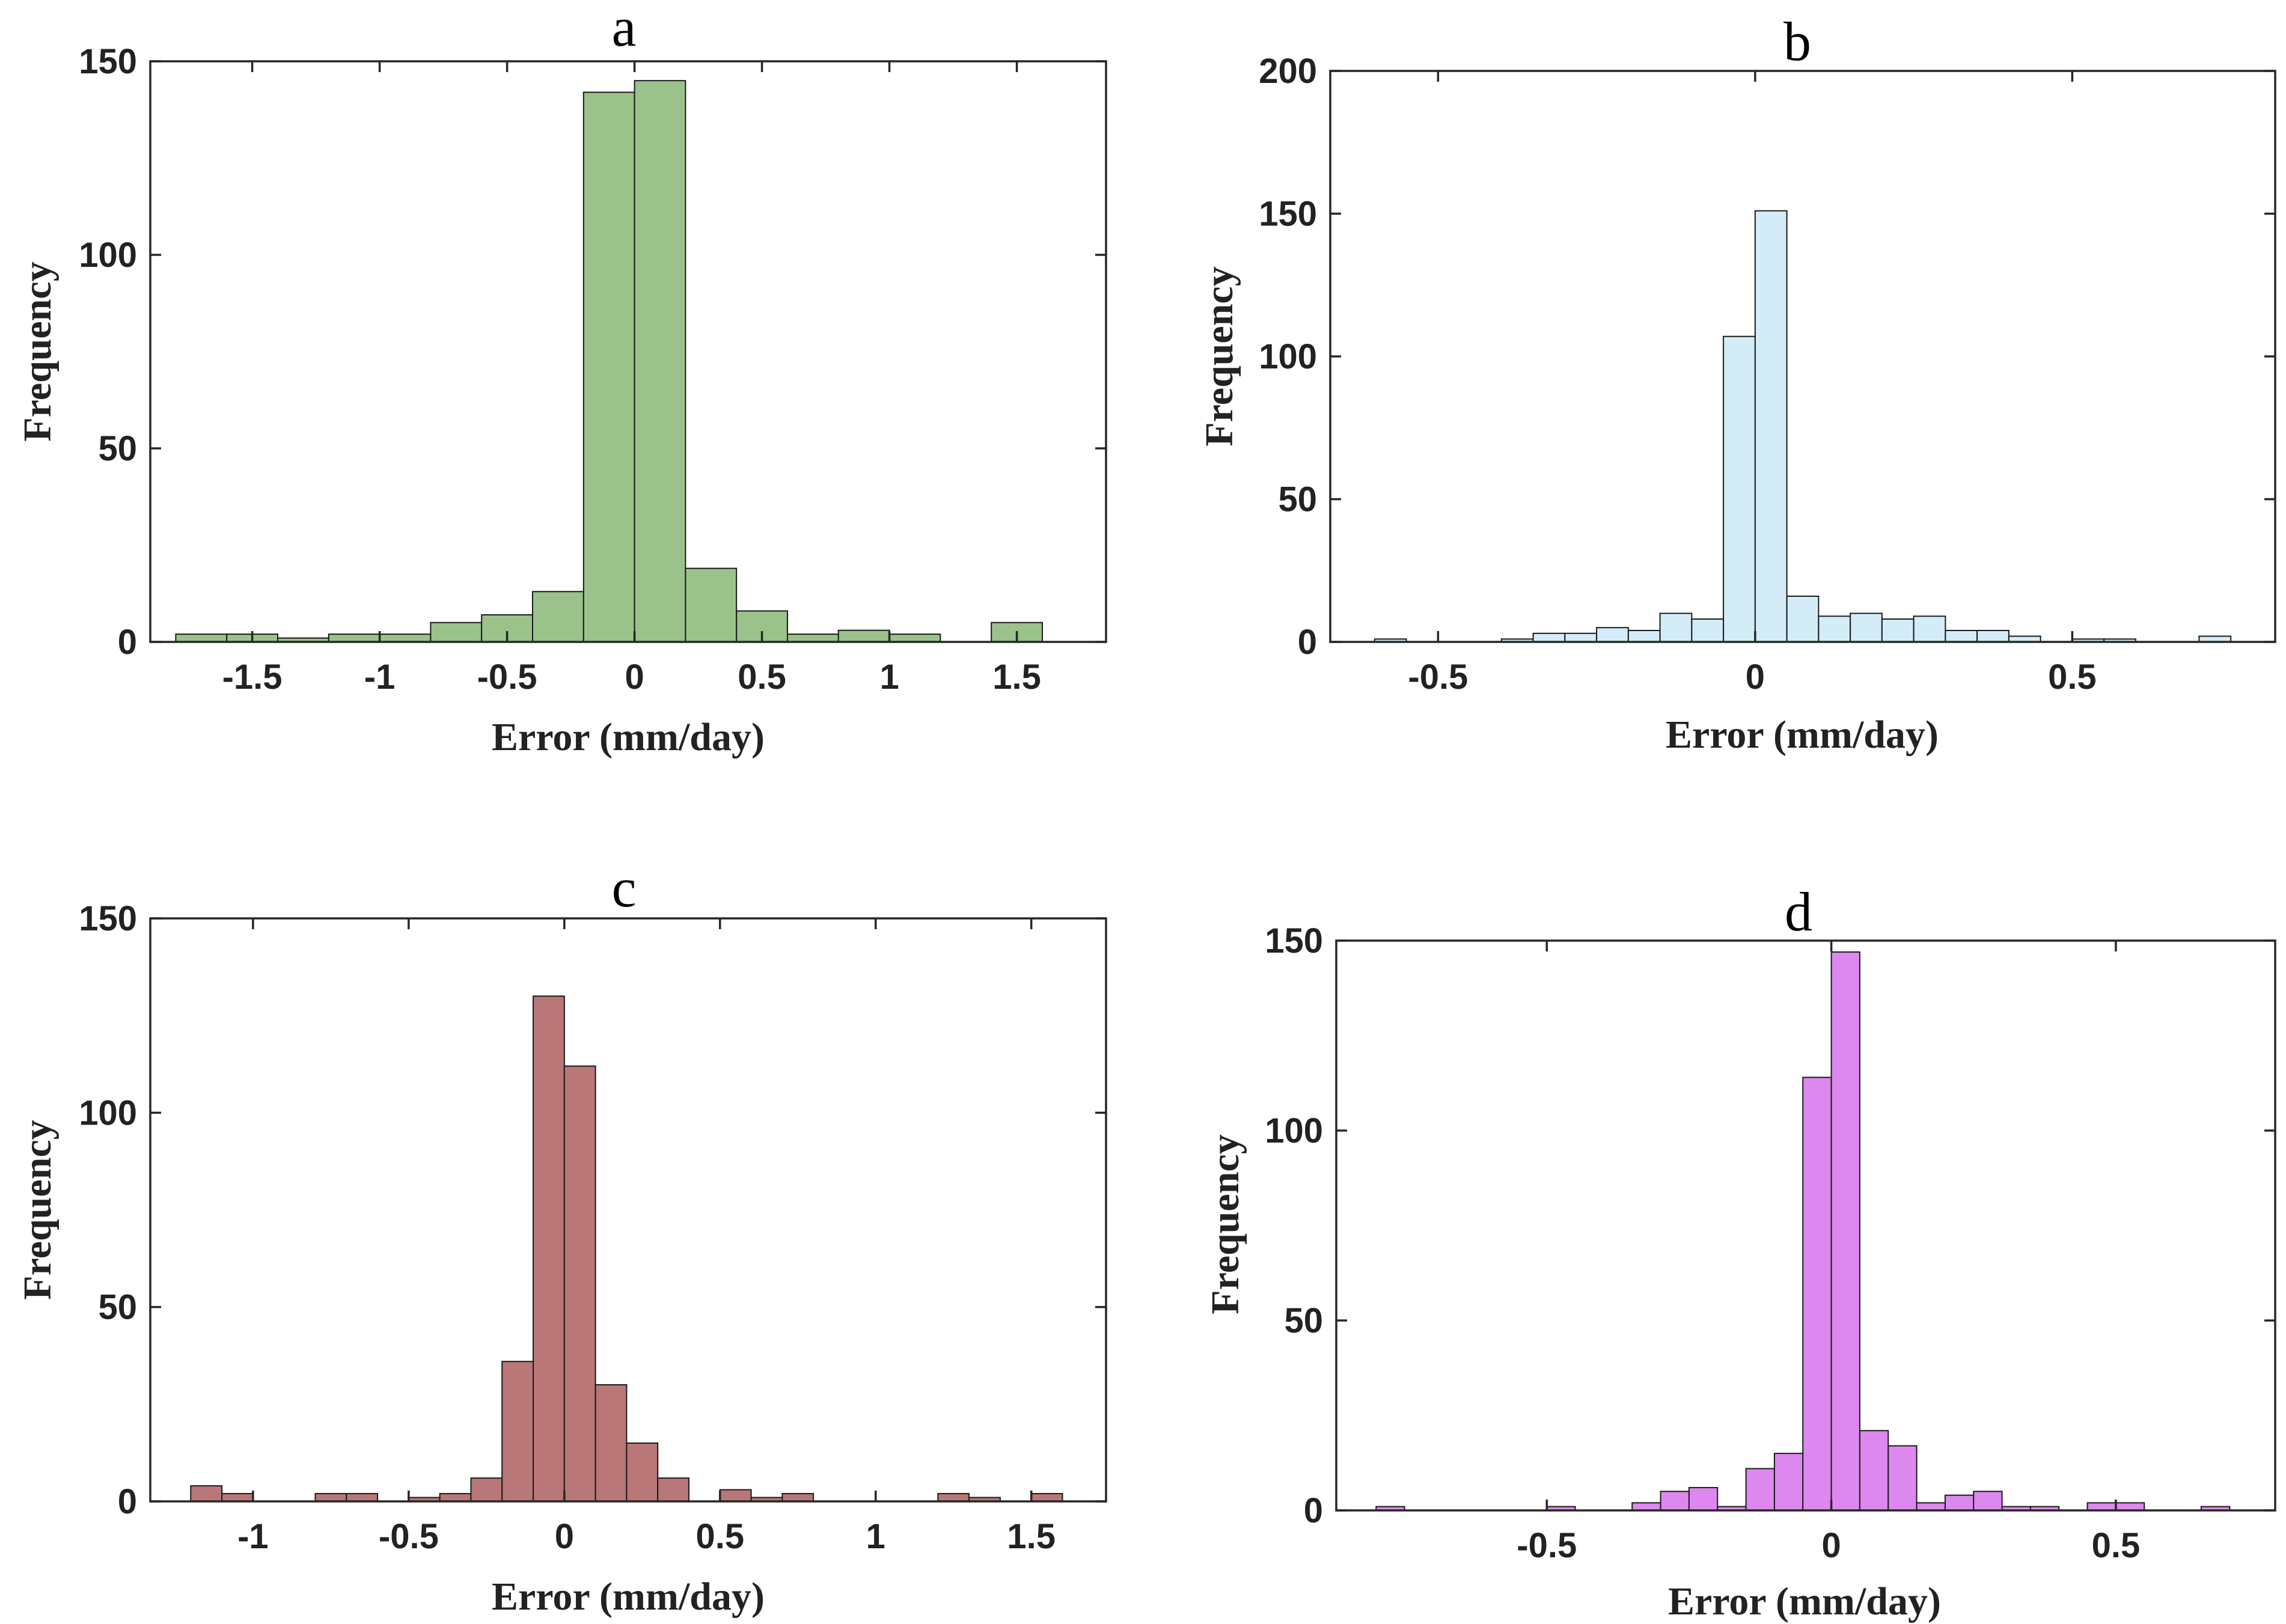  I want to click on panel-c-xtick-label: 1.5, so click(1032, 1536).